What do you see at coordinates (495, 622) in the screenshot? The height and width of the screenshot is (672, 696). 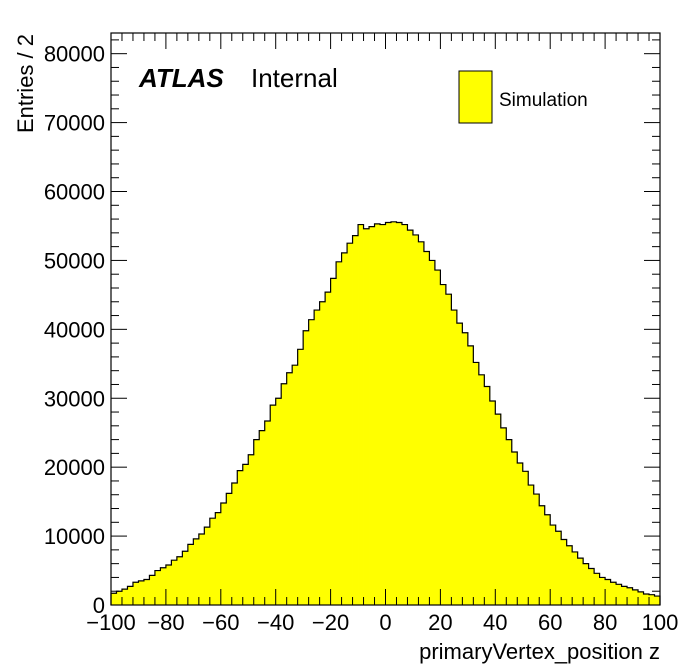 I see `x-tick-label: 40` at bounding box center [495, 622].